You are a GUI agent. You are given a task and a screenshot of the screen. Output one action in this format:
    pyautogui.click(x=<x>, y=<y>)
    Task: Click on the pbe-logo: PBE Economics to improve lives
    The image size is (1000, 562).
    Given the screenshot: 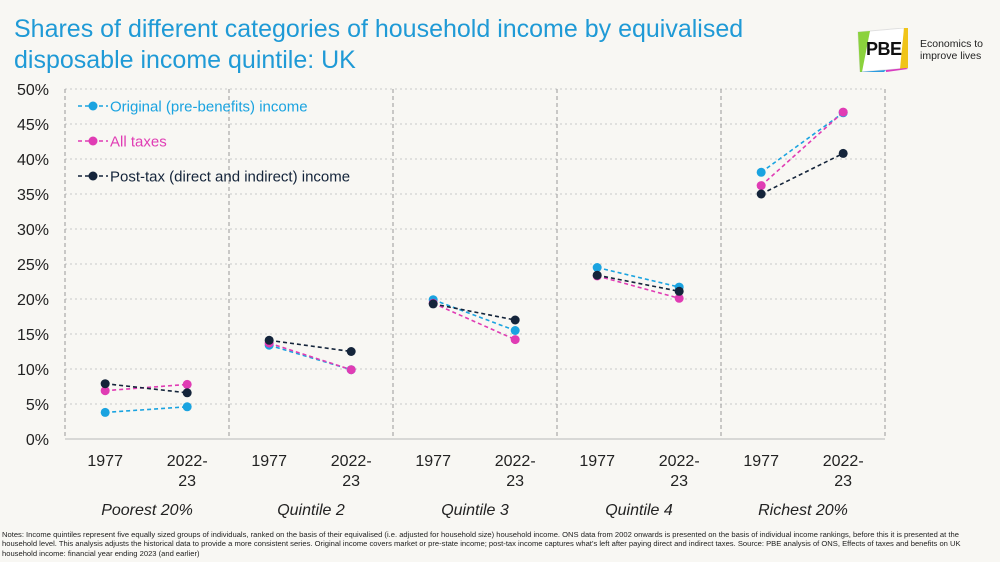 What is the action you would take?
    pyautogui.click(x=926, y=51)
    